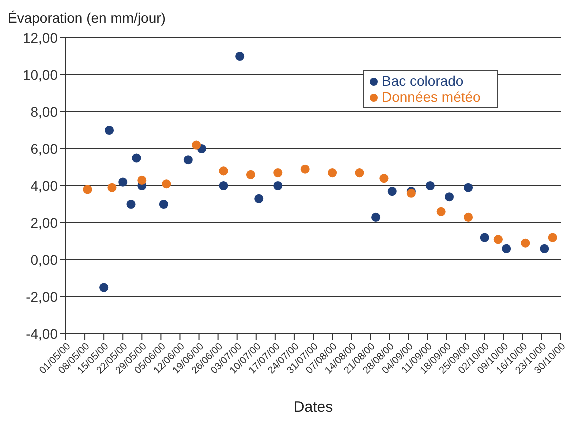  What do you see at coordinates (44, 222) in the screenshot?
I see `y-tick-label: 2,00` at bounding box center [44, 222].